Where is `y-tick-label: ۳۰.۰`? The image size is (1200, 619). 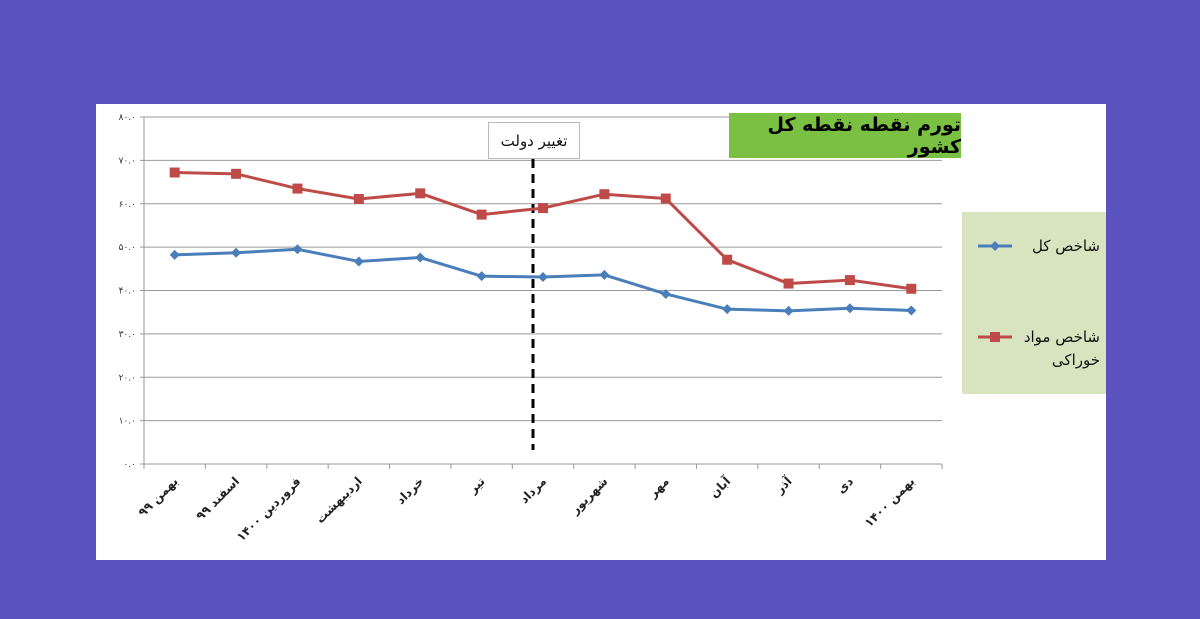 y-tick-label: ۳۰.۰ is located at coordinates (127, 335).